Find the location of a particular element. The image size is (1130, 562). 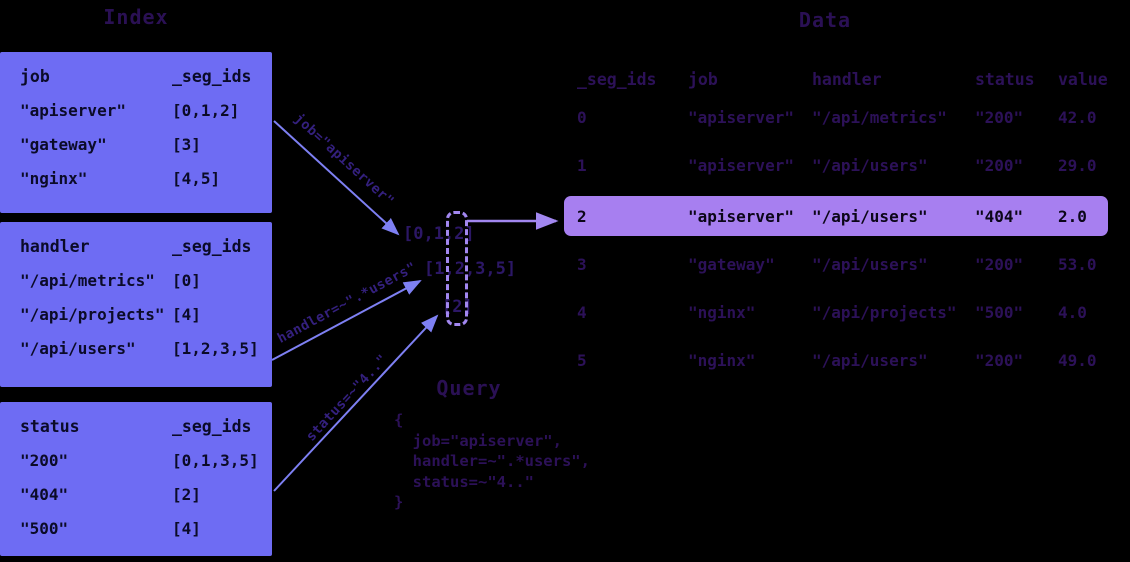

query-line: handler=~".*users", is located at coordinates (492, 461).